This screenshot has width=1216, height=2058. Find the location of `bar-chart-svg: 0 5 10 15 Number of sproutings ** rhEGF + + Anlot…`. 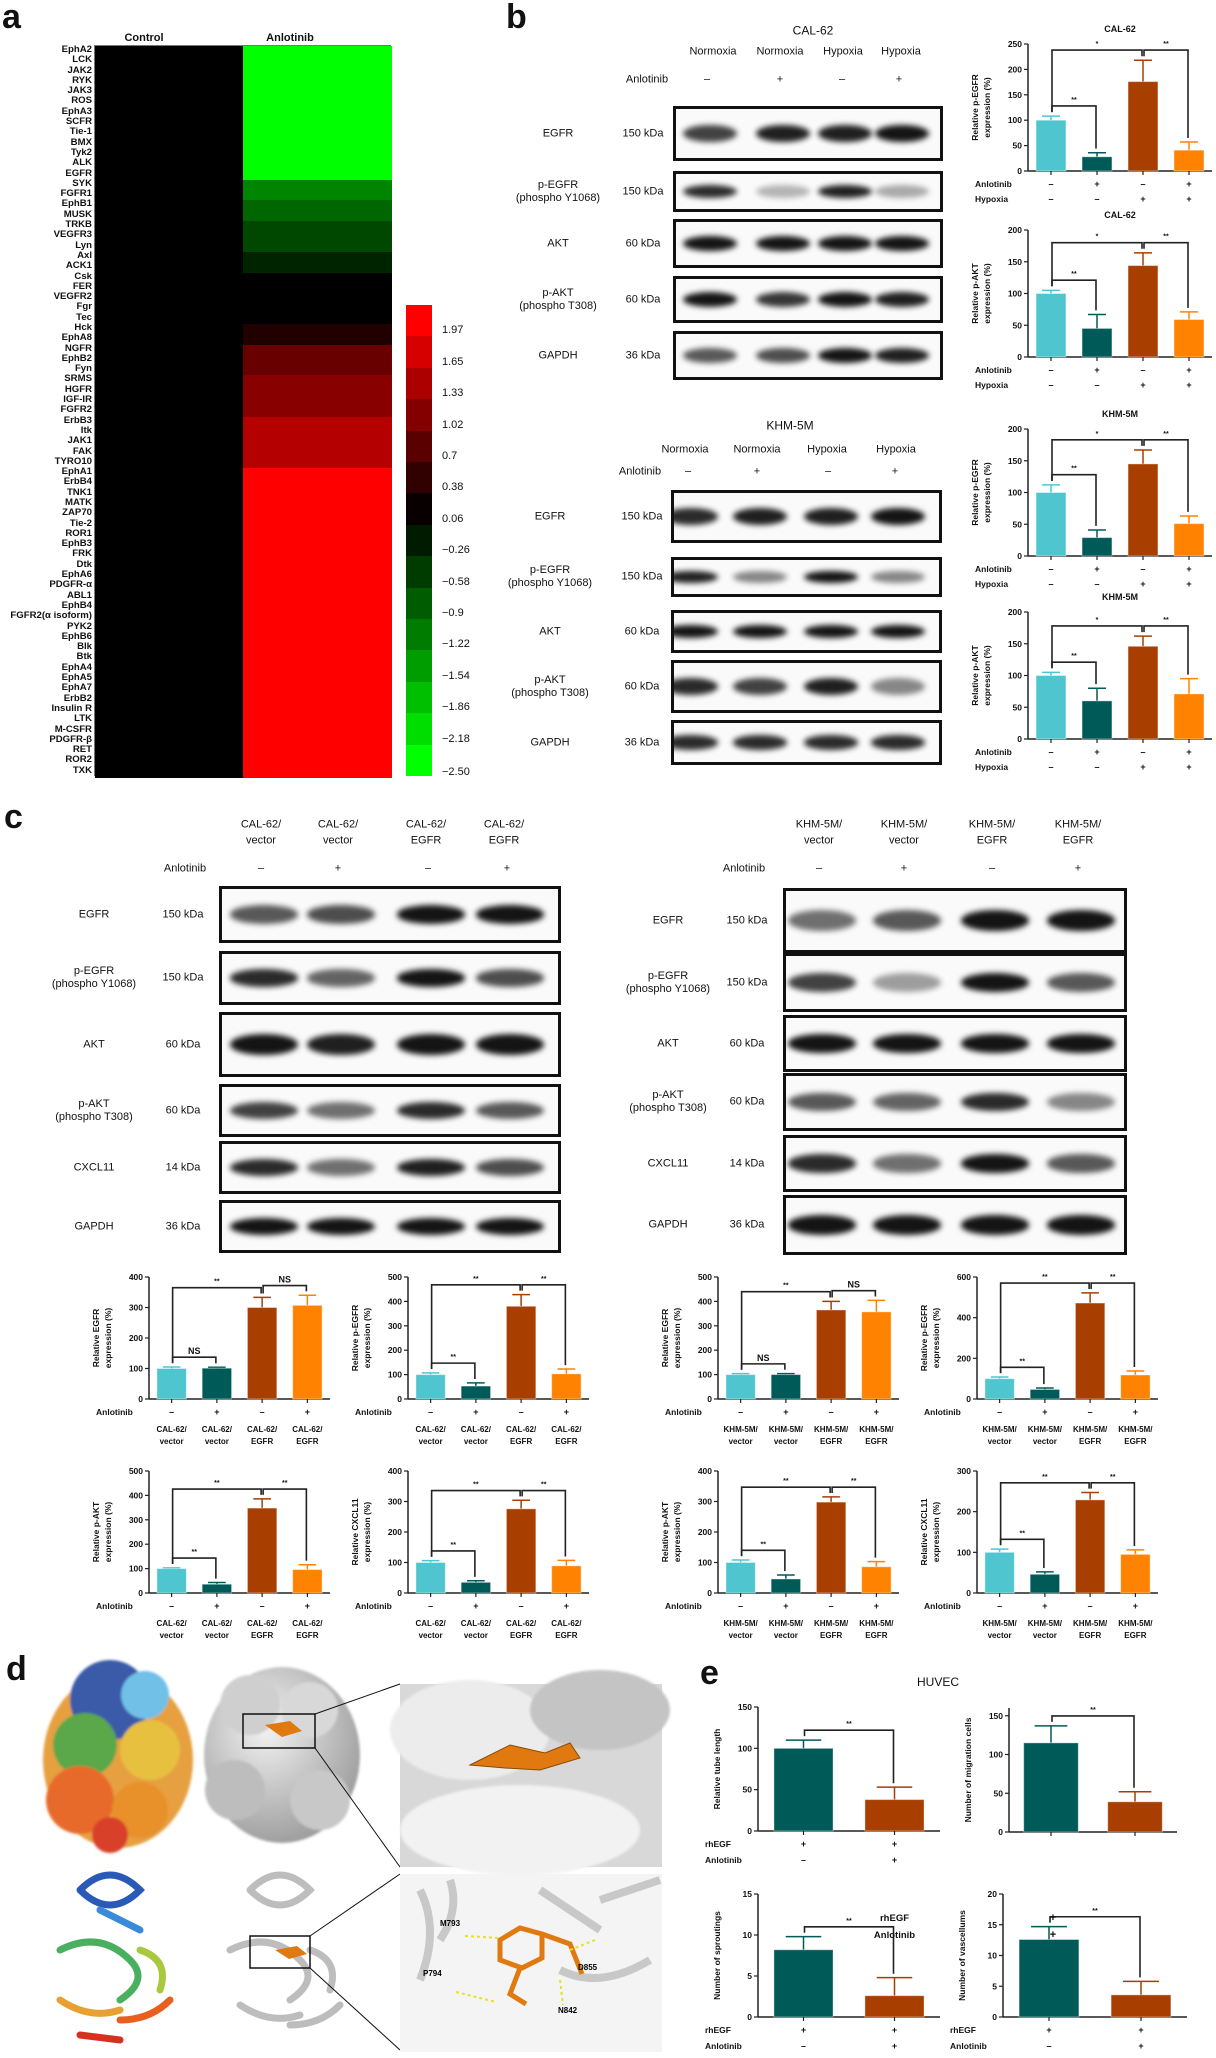

bar-chart-svg: 0 5 10 15 Number of sproutings ** rhEGF + + Anlot… is located at coordinates (822, 1970).